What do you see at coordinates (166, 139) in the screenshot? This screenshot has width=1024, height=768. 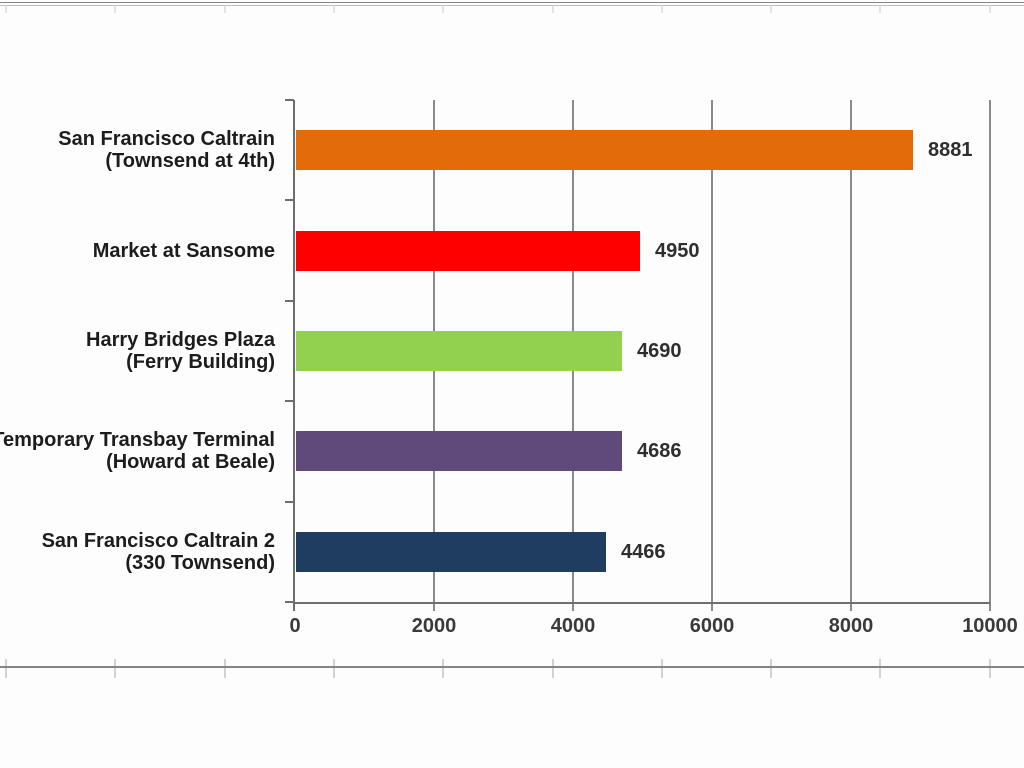 I see `category-label-line: San Francisco Caltrain` at bounding box center [166, 139].